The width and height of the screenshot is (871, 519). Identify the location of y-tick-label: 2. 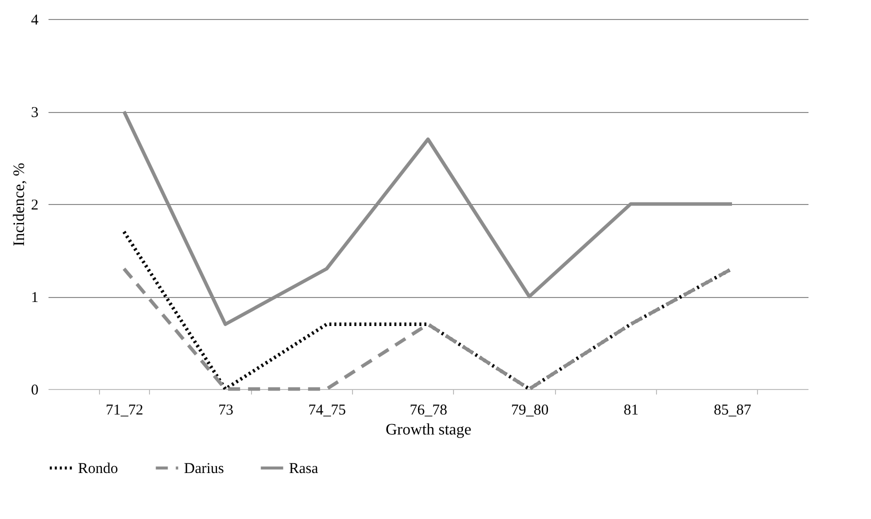
(34, 206).